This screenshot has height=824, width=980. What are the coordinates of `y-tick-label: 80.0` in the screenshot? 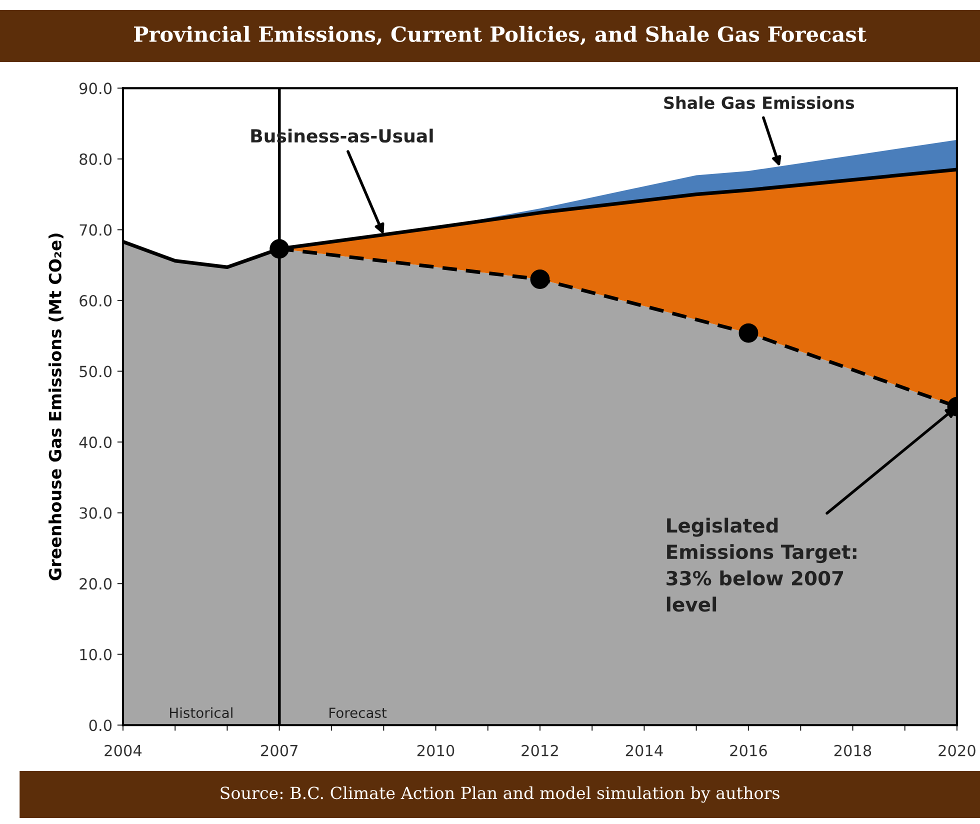 It's located at (96, 159).